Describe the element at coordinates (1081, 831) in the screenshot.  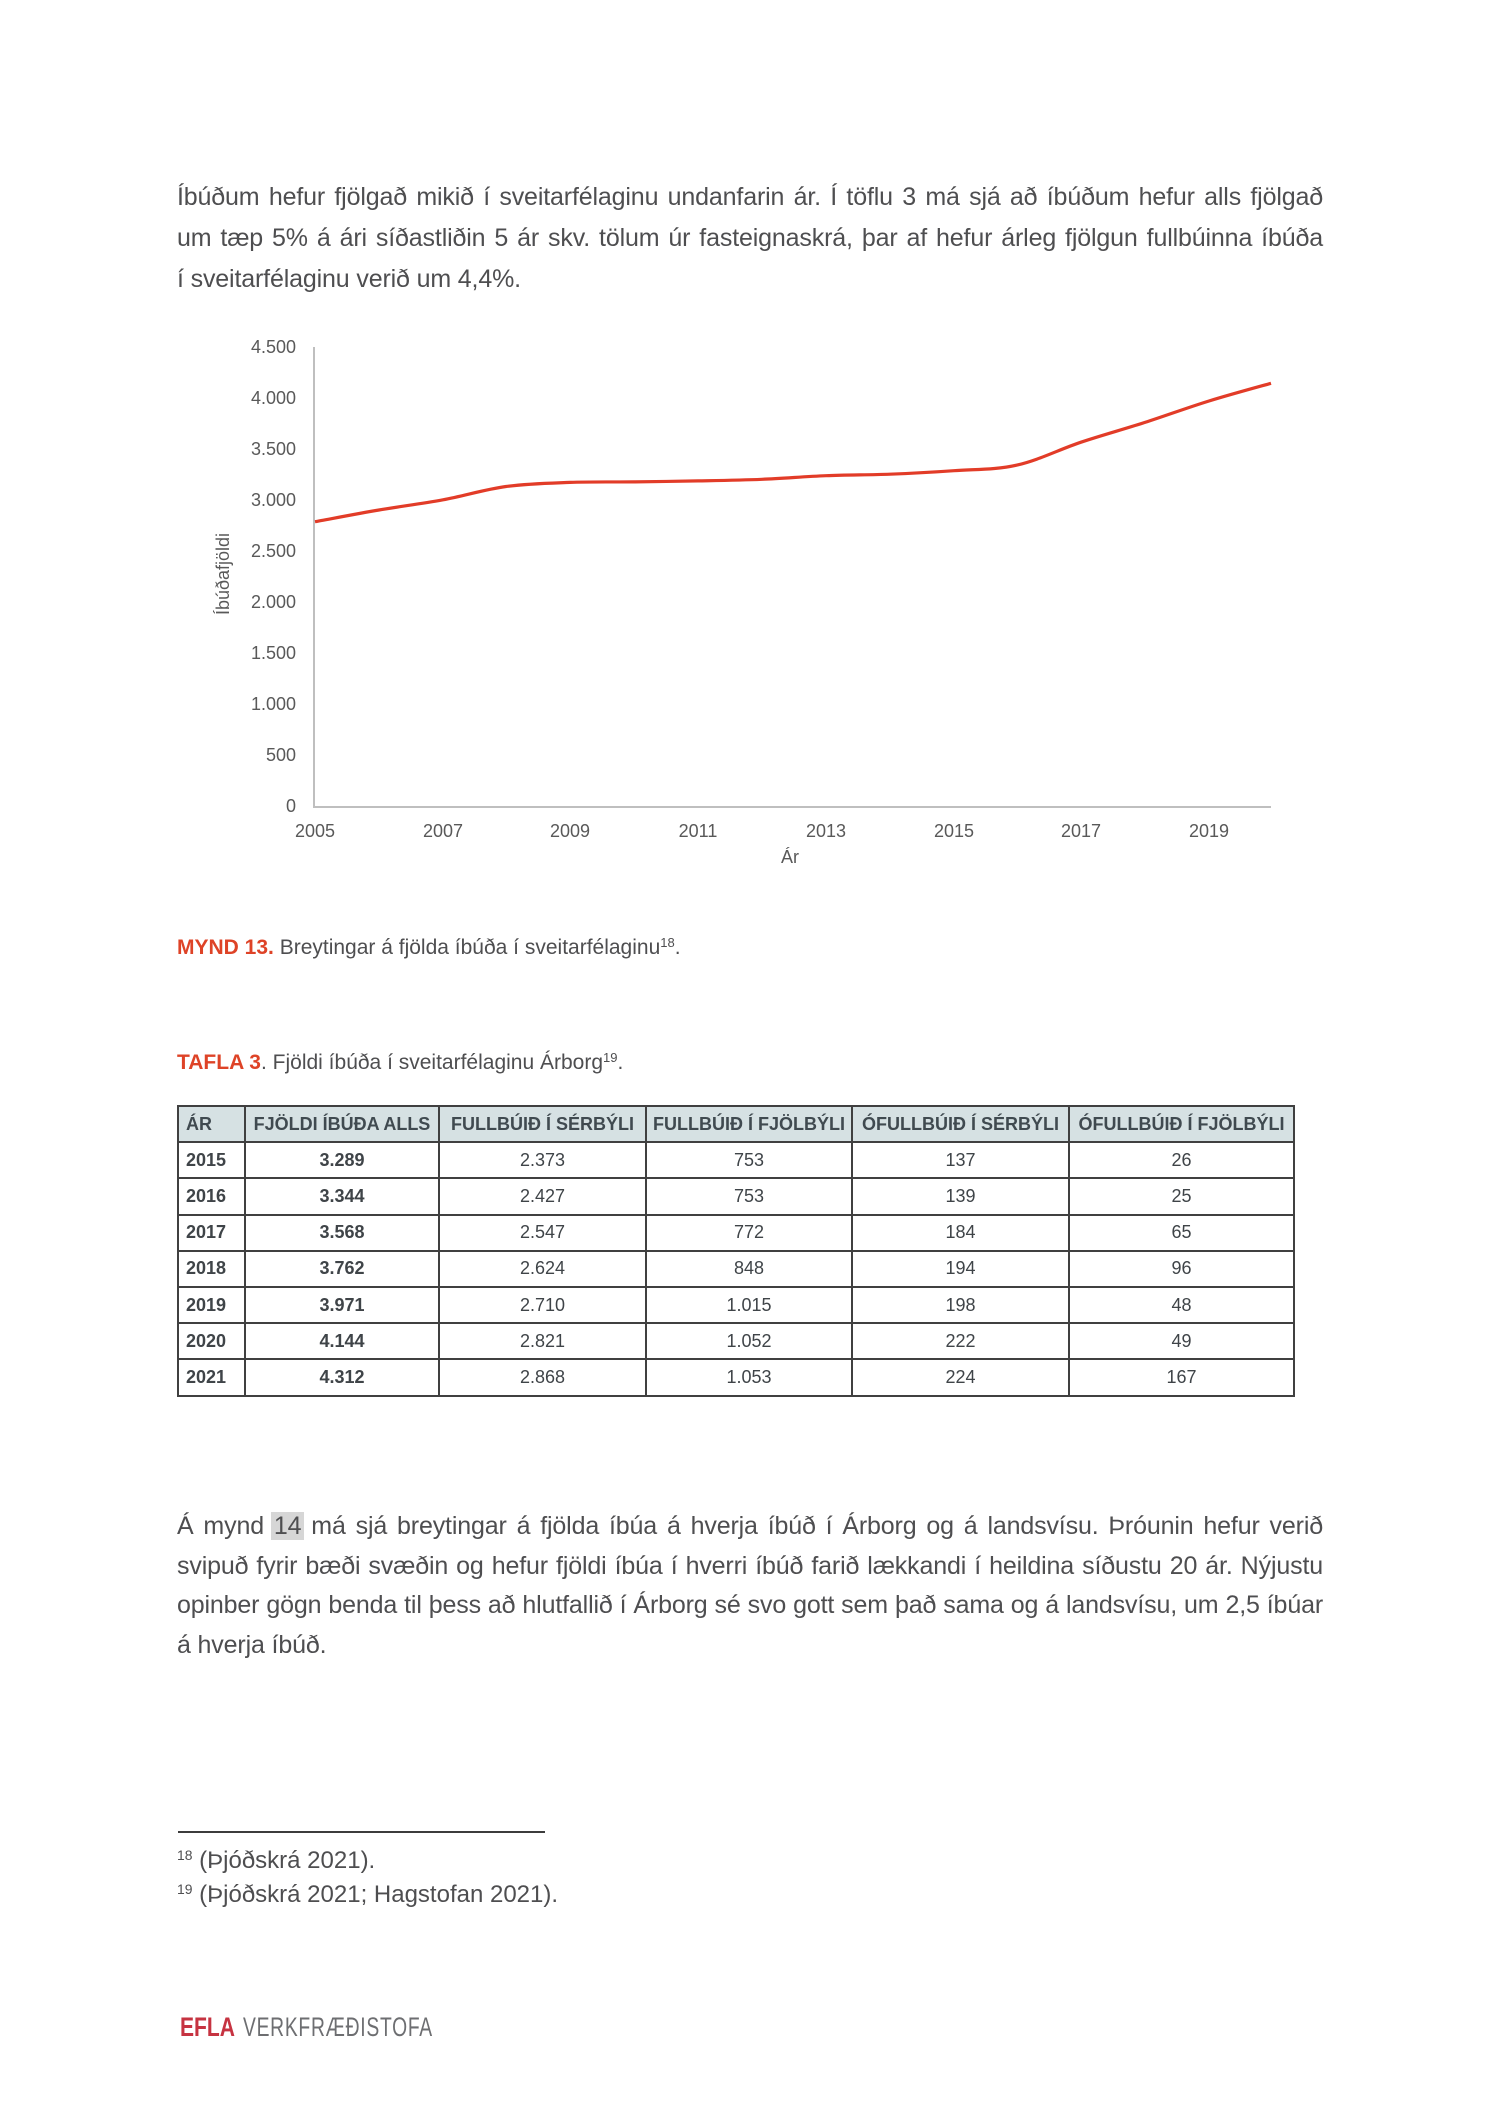
I see `svg-text: 2017` at that location.